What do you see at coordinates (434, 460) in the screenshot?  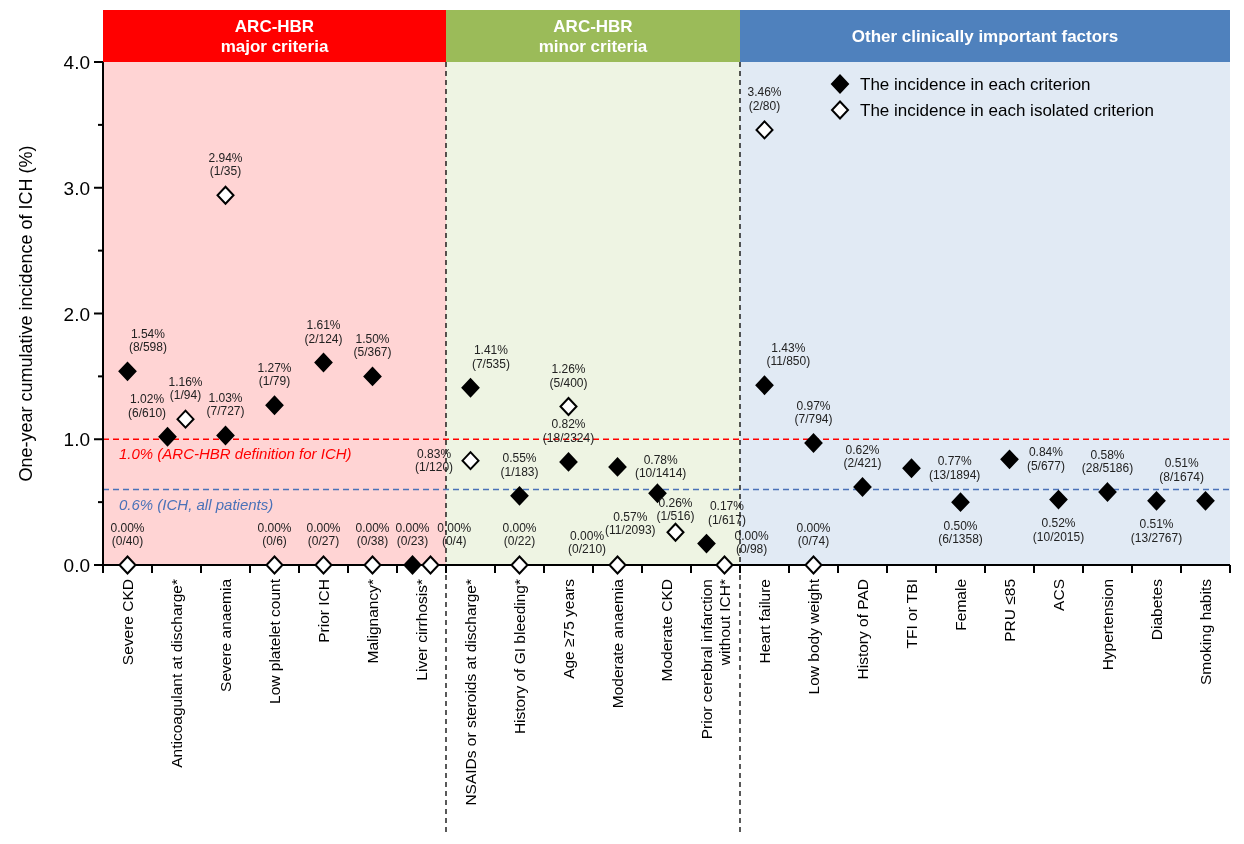 I see `data-label: 0.83% (1/120)` at bounding box center [434, 460].